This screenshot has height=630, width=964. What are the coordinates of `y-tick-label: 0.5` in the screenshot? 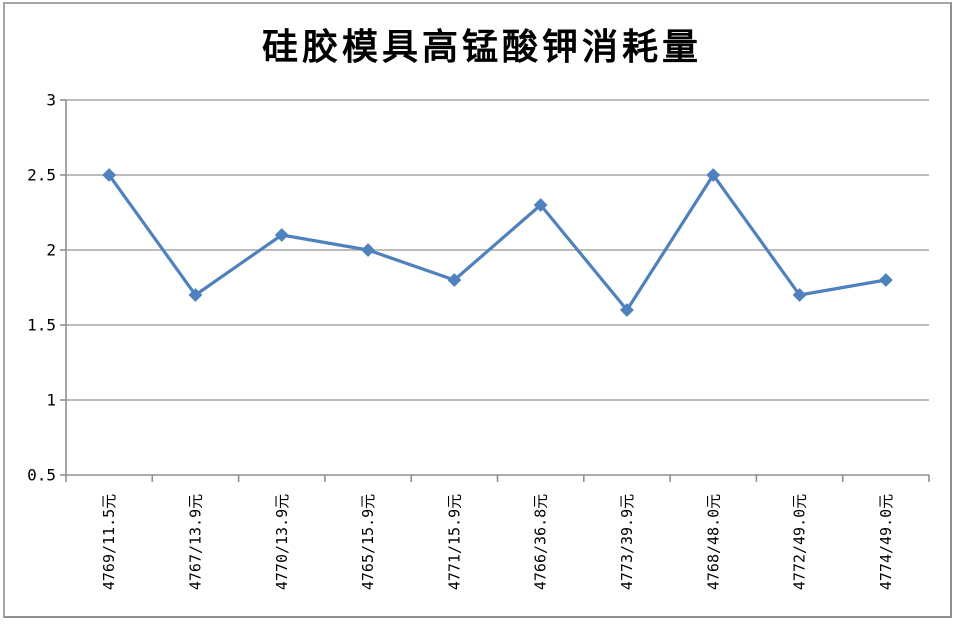 It's located at (41, 475).